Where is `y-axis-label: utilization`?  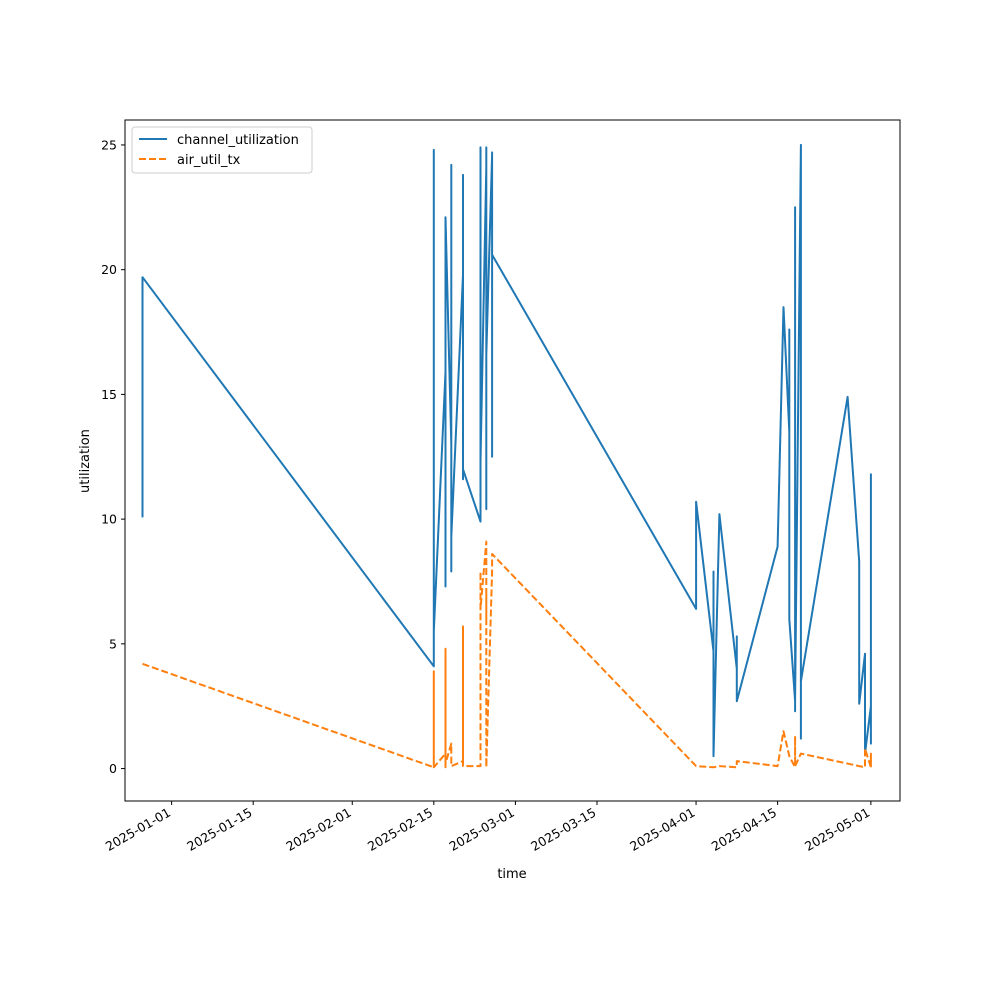 y-axis-label: utilization is located at coordinates (85, 461).